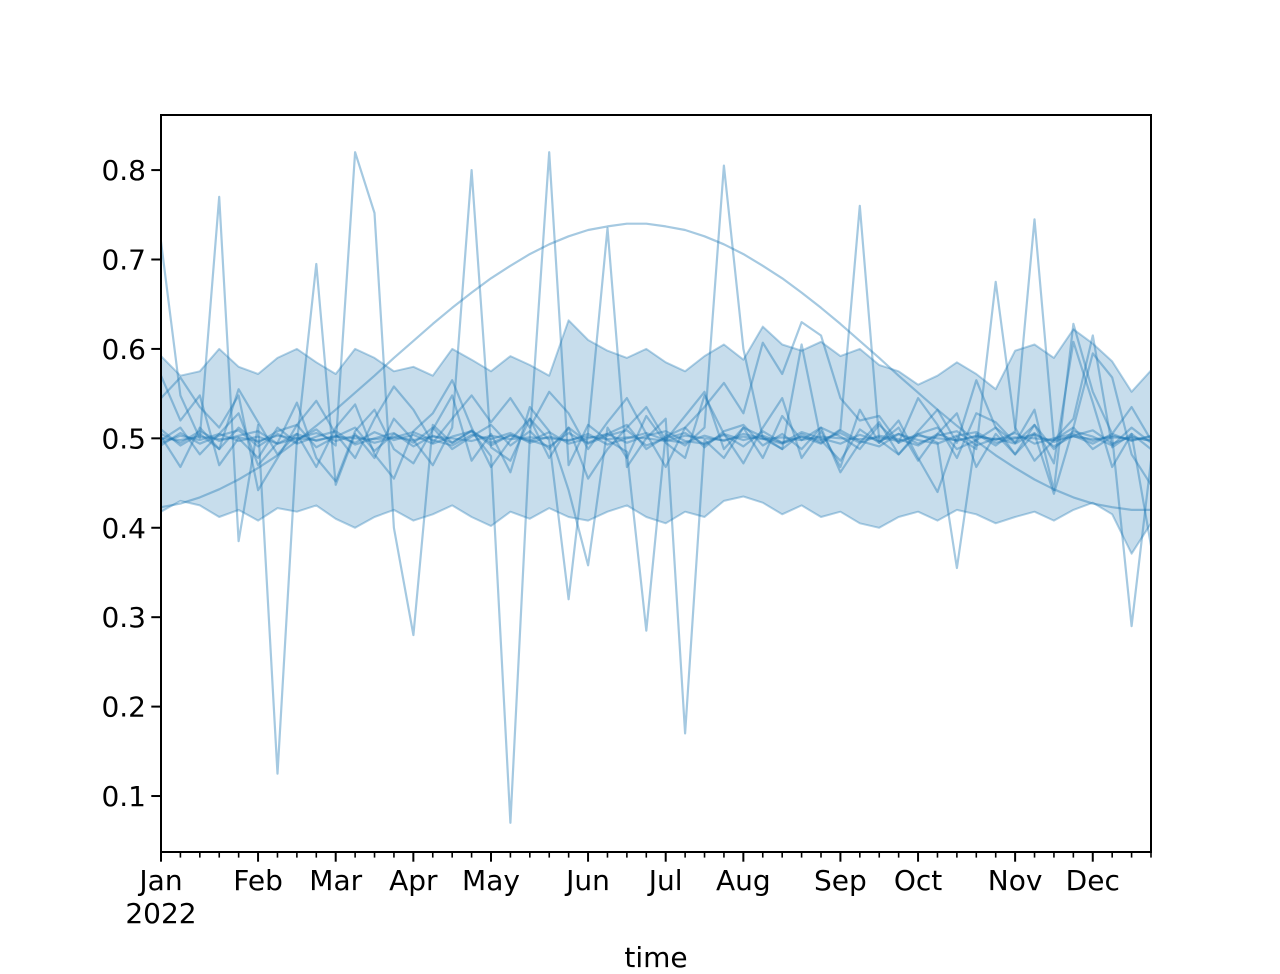  Describe the element at coordinates (123, 438) in the screenshot. I see `y-tick-label-0.5: 0.5` at that location.